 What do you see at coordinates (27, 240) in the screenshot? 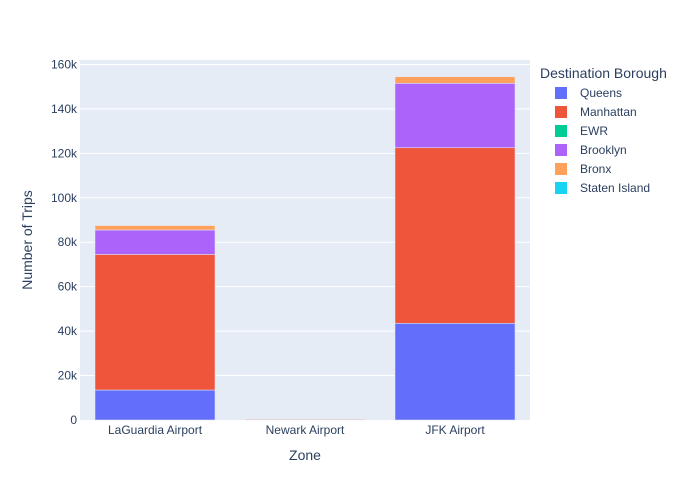
I see `y-axis-title: Number of Trips` at bounding box center [27, 240].